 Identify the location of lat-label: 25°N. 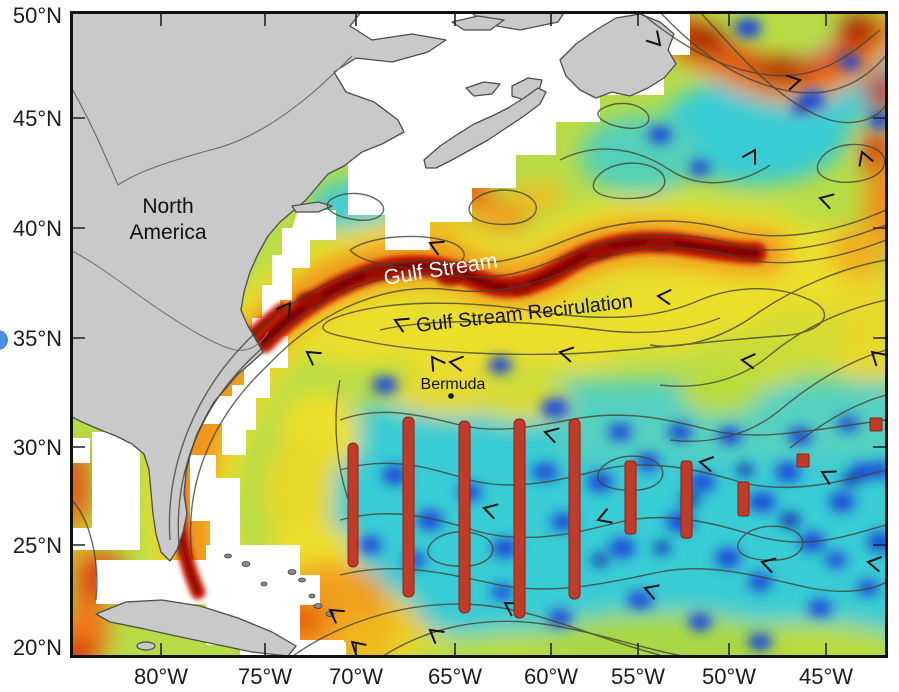
(37, 545).